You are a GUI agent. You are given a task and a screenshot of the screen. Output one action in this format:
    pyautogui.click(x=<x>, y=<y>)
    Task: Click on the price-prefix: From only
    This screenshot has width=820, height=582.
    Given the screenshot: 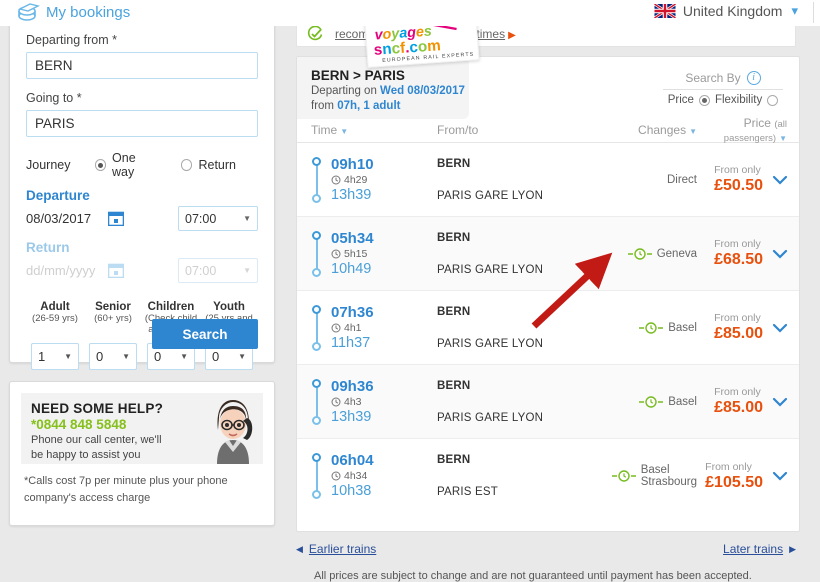 What is the action you would take?
    pyautogui.click(x=728, y=466)
    